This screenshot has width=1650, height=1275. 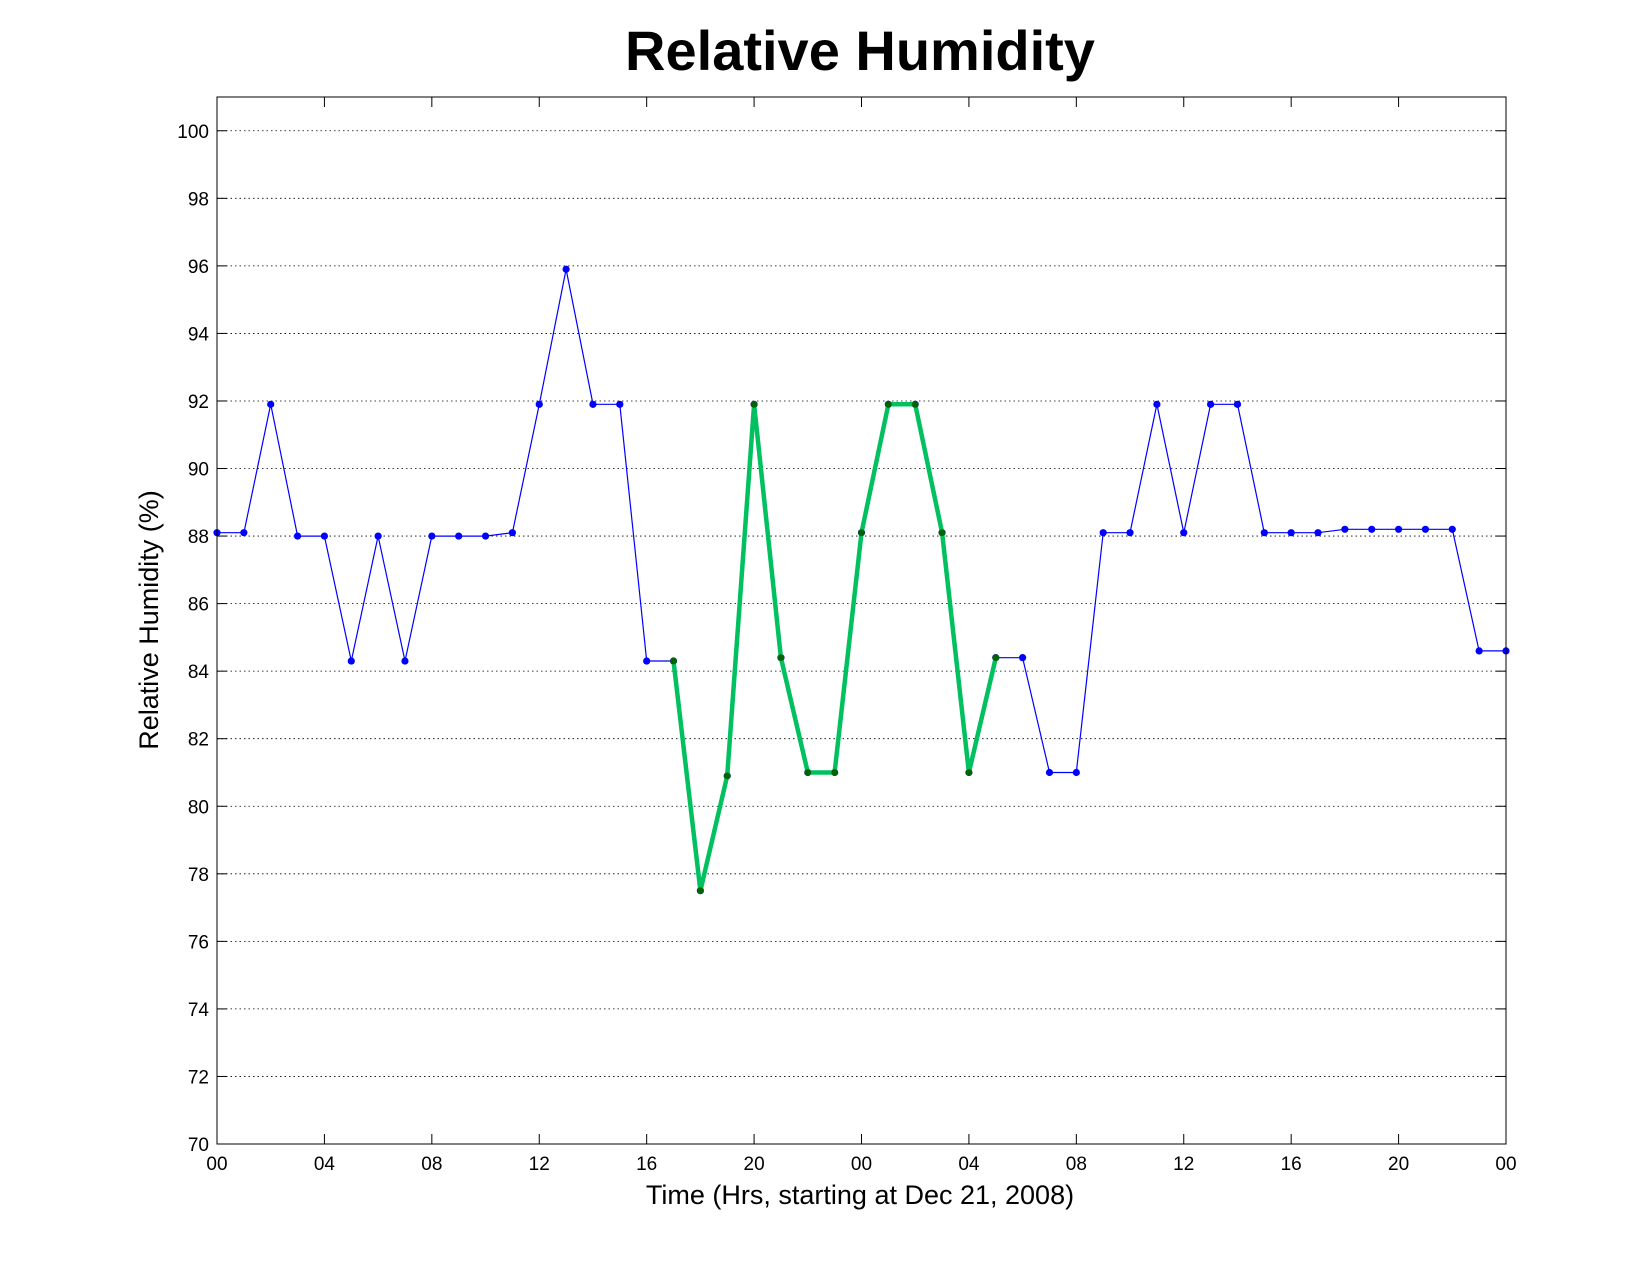 What do you see at coordinates (198, 740) in the screenshot?
I see `y-tick-label: 82` at bounding box center [198, 740].